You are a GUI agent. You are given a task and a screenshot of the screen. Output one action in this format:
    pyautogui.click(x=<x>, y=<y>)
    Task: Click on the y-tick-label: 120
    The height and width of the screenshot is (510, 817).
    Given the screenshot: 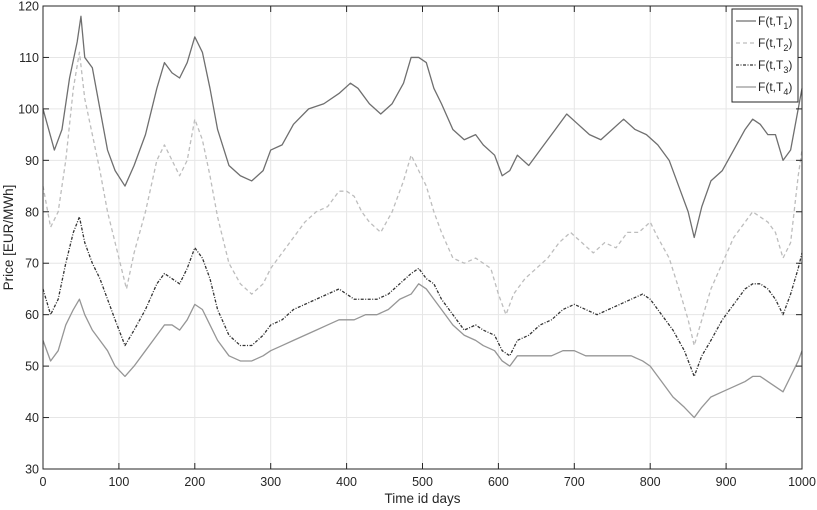 What is the action you would take?
    pyautogui.click(x=28, y=7)
    